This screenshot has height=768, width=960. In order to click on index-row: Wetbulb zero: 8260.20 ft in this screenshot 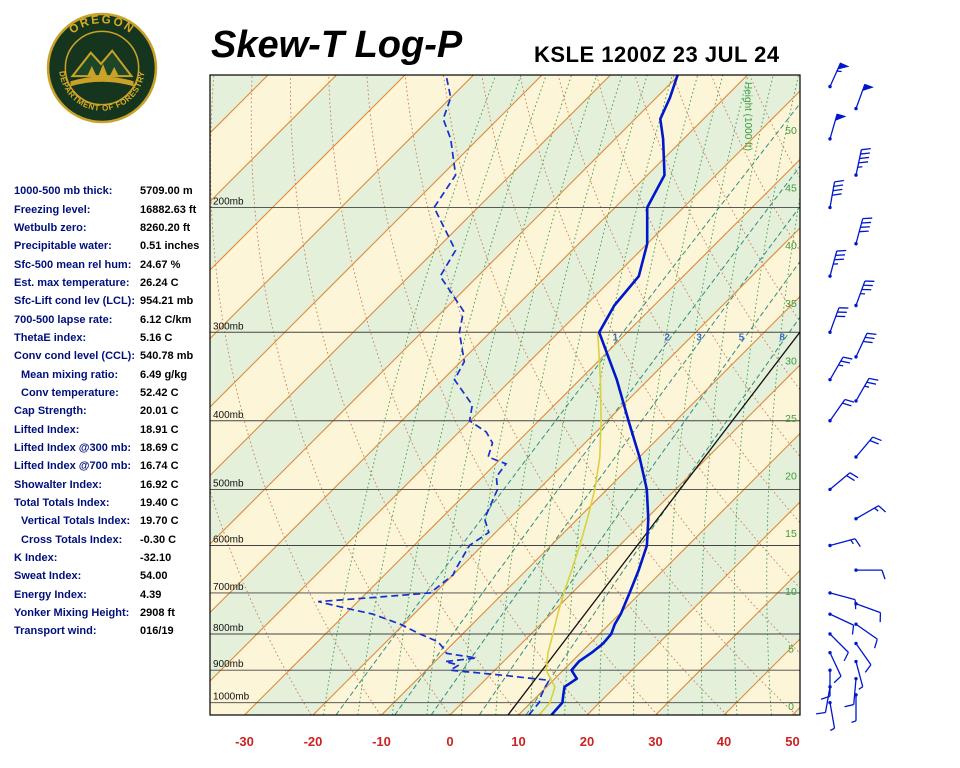, I will do `click(113, 228)`.